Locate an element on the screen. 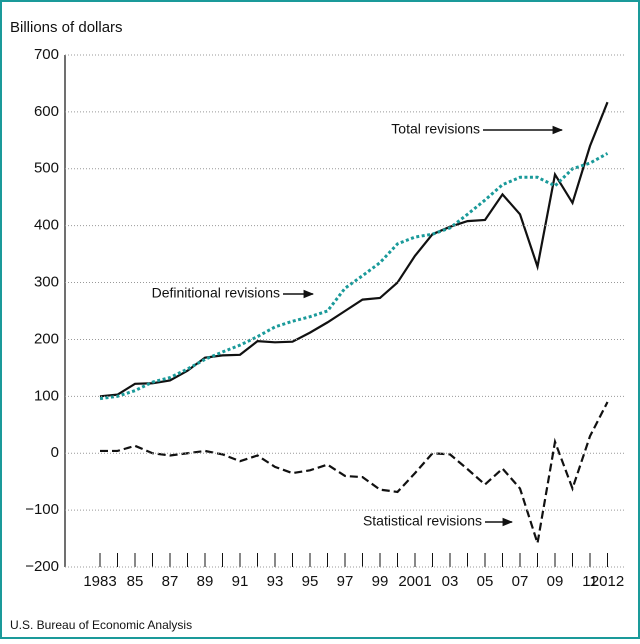  x-tick-label: 93 is located at coordinates (275, 581).